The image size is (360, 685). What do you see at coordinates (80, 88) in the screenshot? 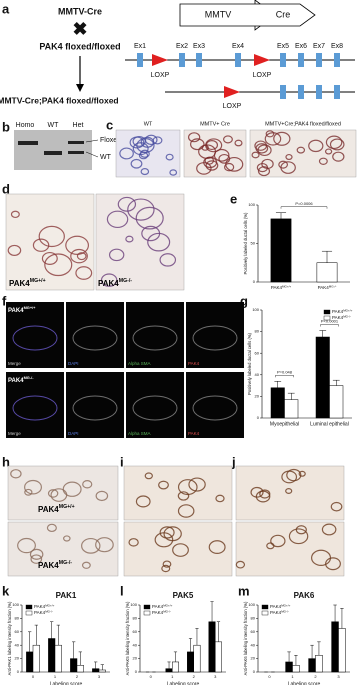
I see `arrow-head` at bounding box center [80, 88].